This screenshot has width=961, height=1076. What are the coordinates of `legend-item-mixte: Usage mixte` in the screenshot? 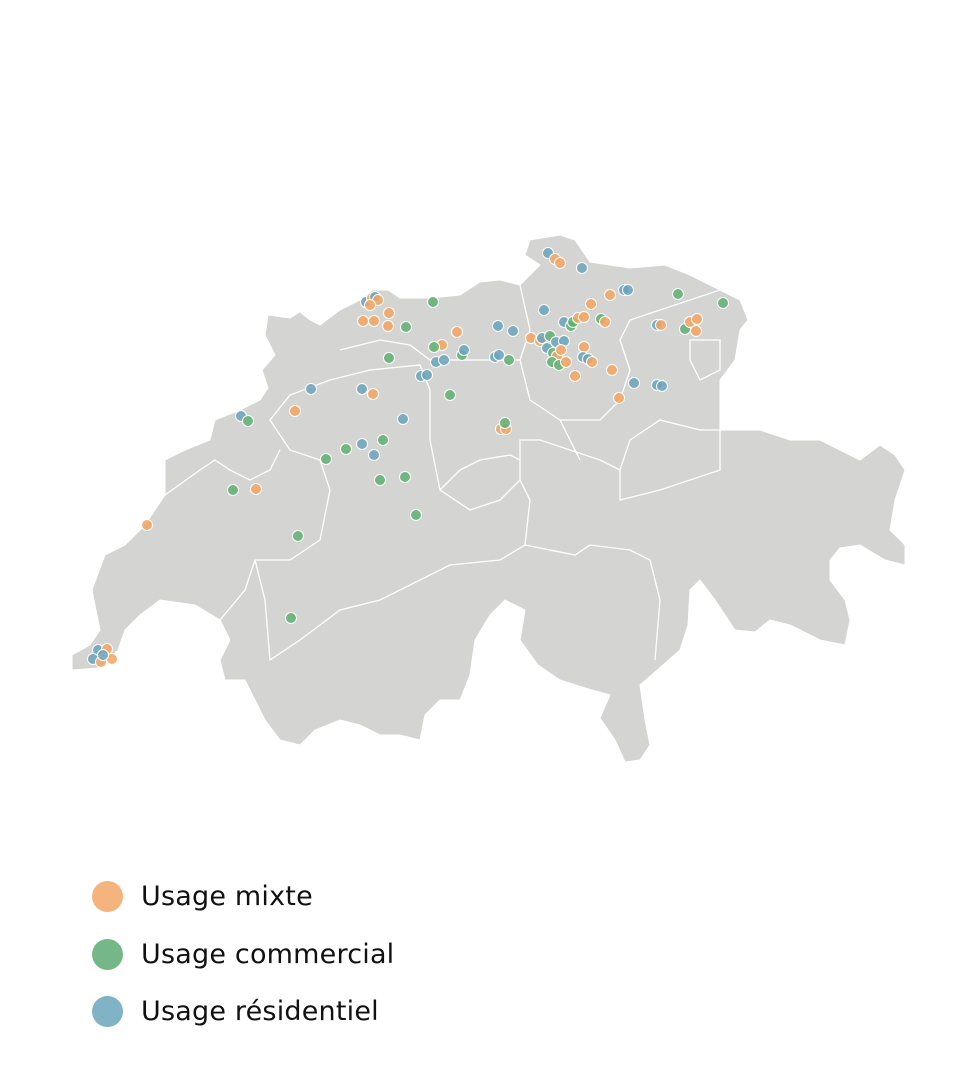 It's located at (243, 897).